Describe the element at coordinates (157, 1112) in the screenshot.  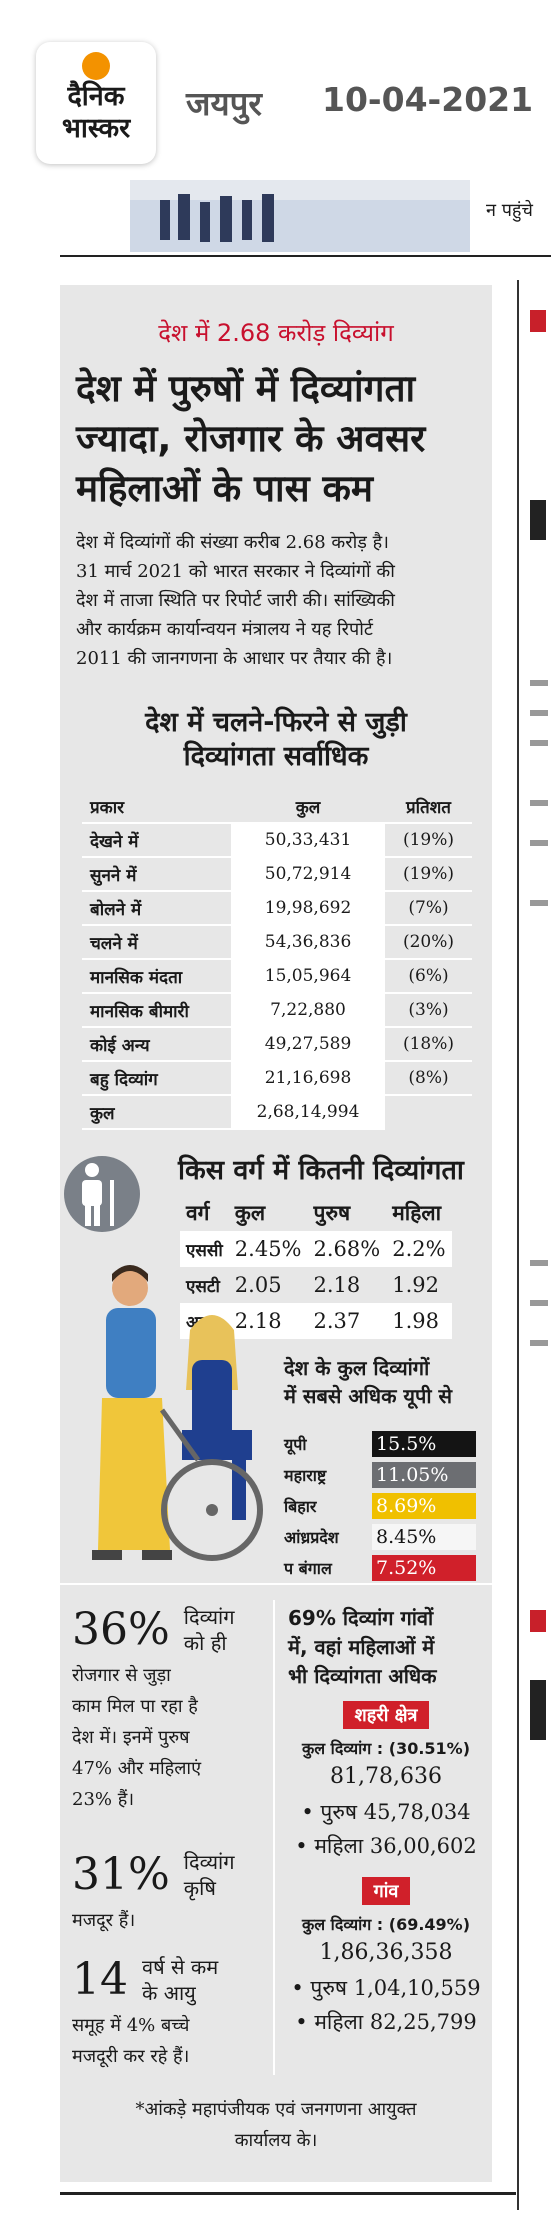
I see `table-cell: कुल` at that location.